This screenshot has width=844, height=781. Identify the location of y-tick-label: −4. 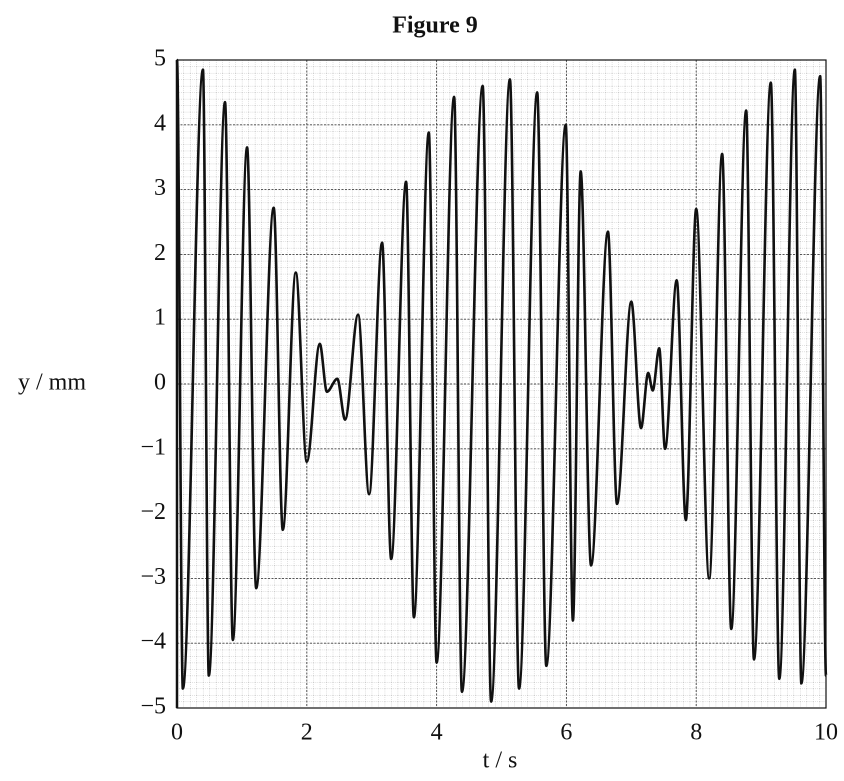
(153, 642).